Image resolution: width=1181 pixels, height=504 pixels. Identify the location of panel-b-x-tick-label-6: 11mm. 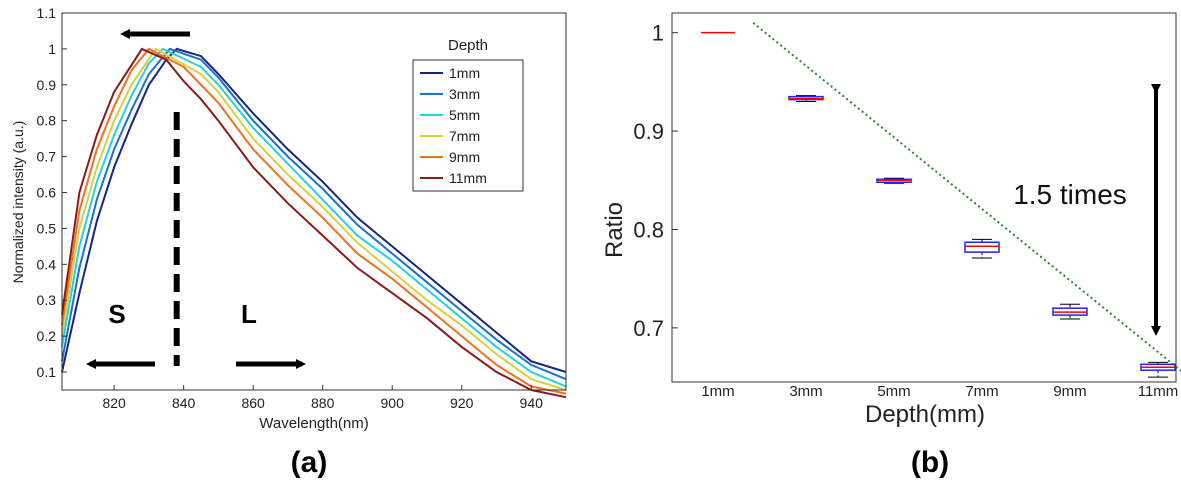
(1158, 391).